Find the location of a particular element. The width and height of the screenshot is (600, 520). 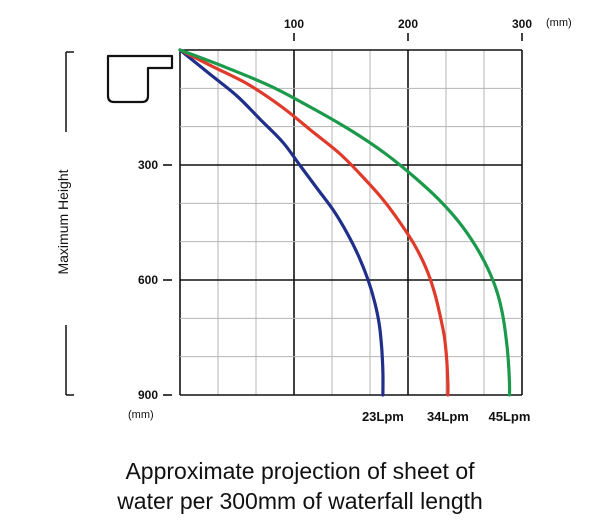

waterfall-spout-icon is located at coordinates (140, 79).